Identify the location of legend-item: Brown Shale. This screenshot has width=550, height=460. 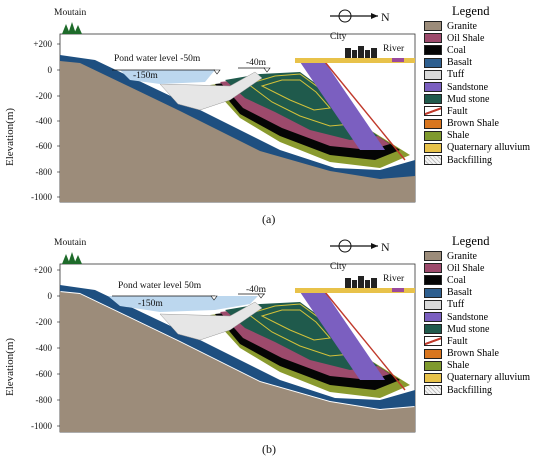
(487, 354).